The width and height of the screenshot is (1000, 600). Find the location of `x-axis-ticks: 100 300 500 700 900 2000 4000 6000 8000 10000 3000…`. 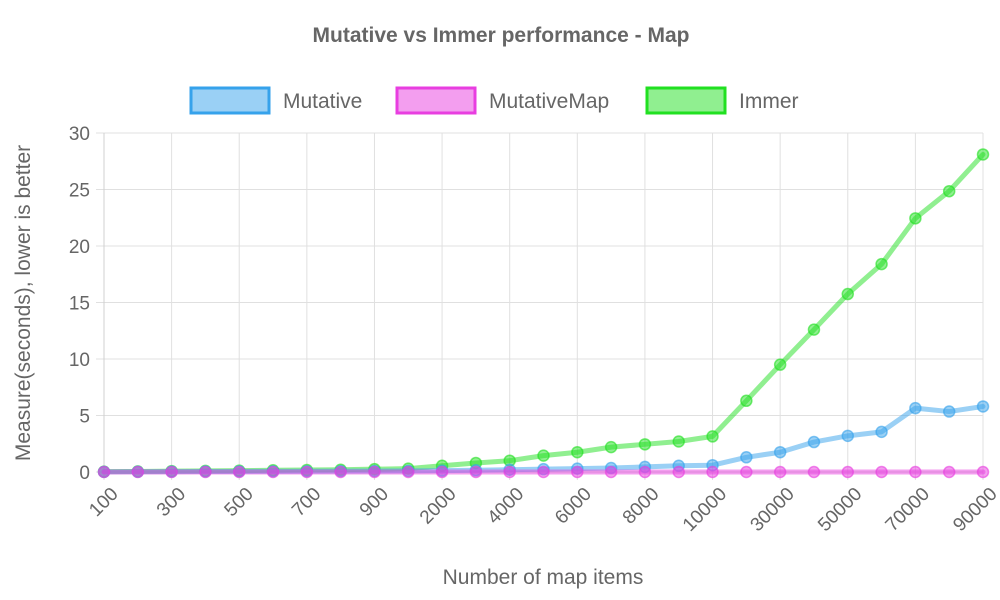

x-axis-ticks: 100 300 500 700 900 2000 4000 6000 8000 10000 3000… is located at coordinates (542, 510).